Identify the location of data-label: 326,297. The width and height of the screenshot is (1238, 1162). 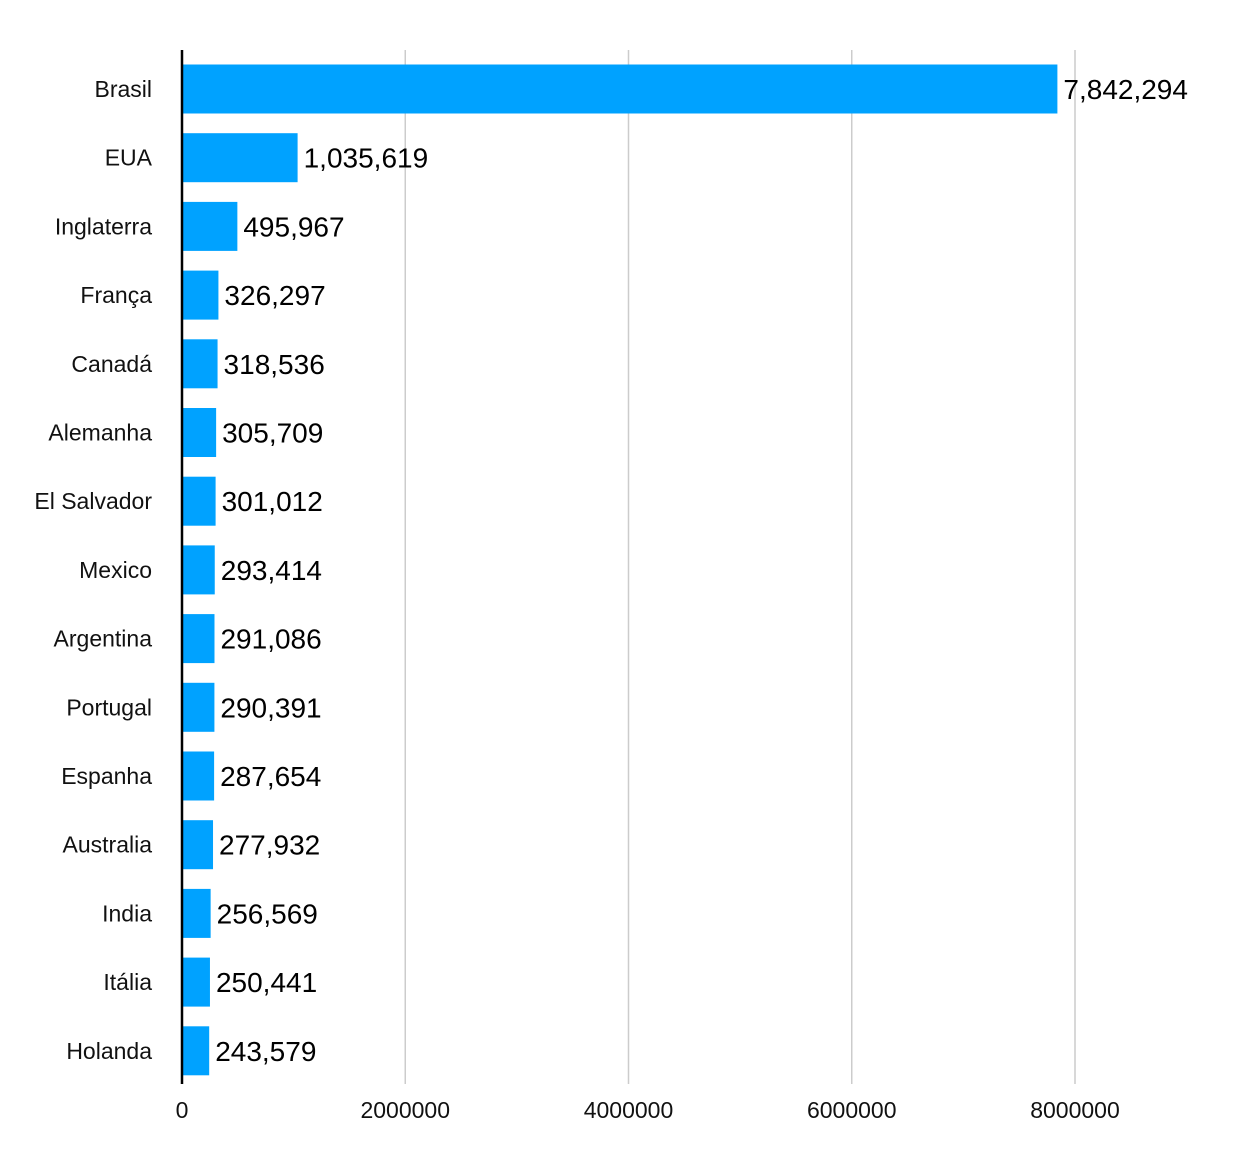
(274, 295).